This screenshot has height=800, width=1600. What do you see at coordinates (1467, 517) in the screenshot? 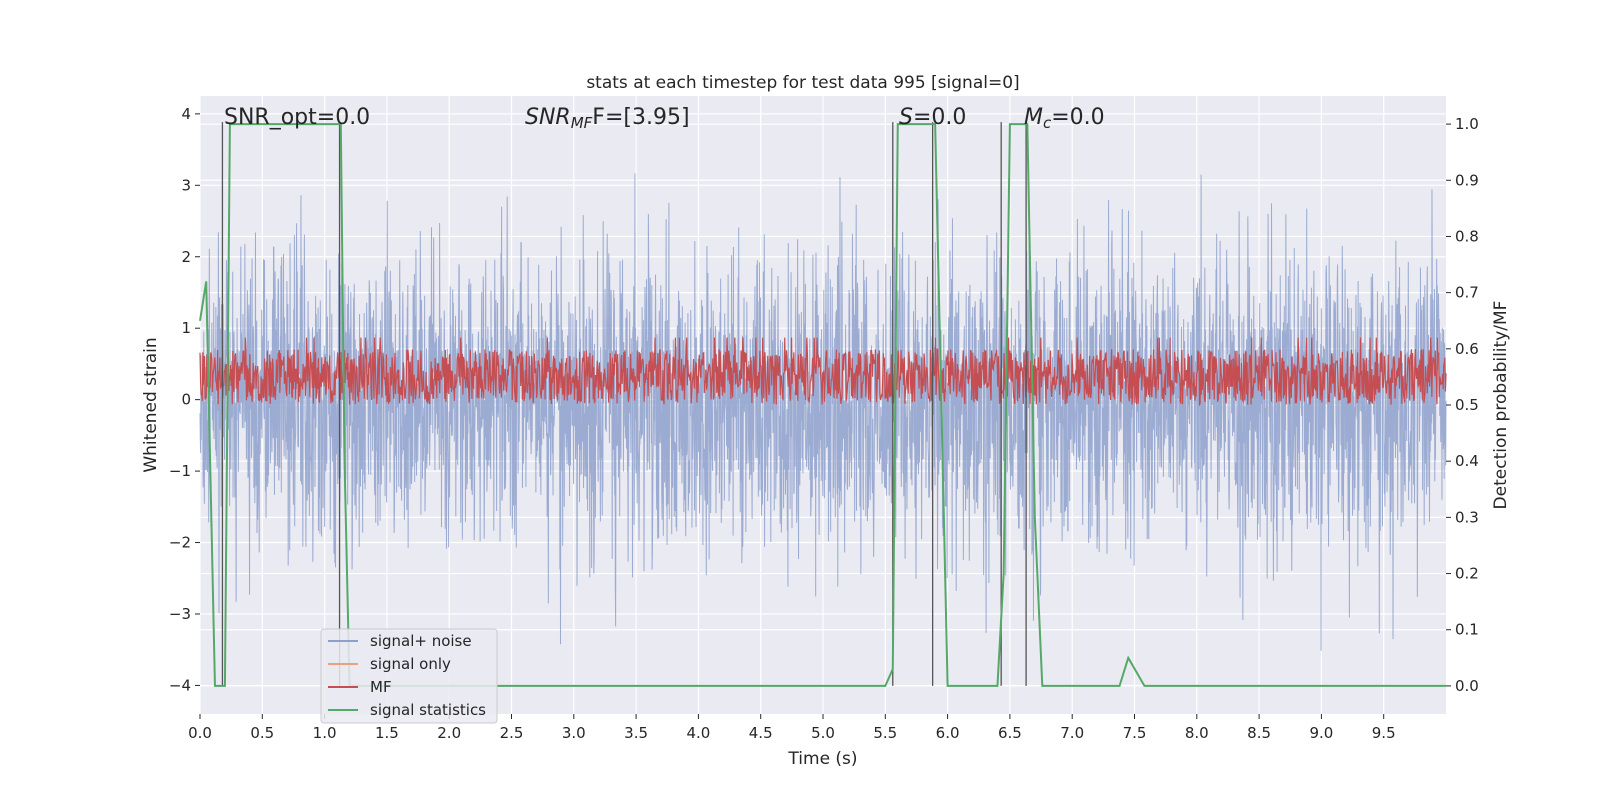
I see `y-right-tick-label: 0.3` at bounding box center [1467, 517].